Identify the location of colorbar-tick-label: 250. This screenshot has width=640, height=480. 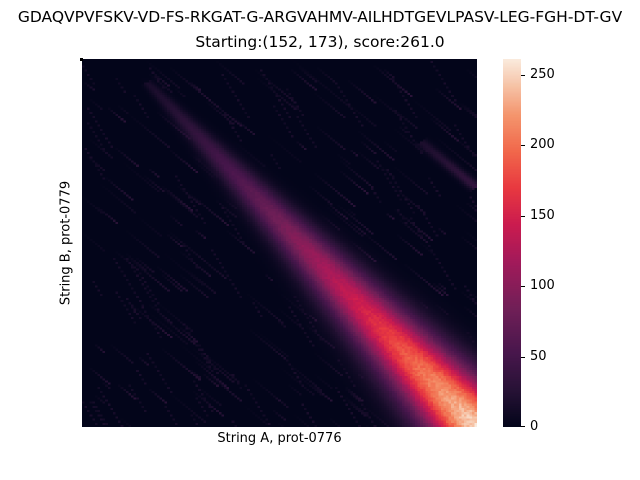
(542, 74).